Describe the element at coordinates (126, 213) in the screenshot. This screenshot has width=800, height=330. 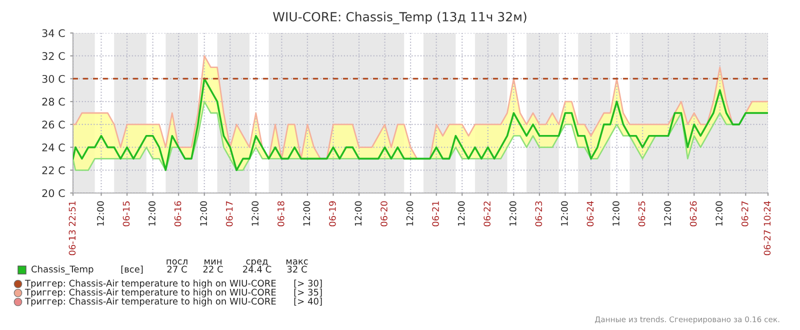
I see `x-tick-label: 06-15` at that location.